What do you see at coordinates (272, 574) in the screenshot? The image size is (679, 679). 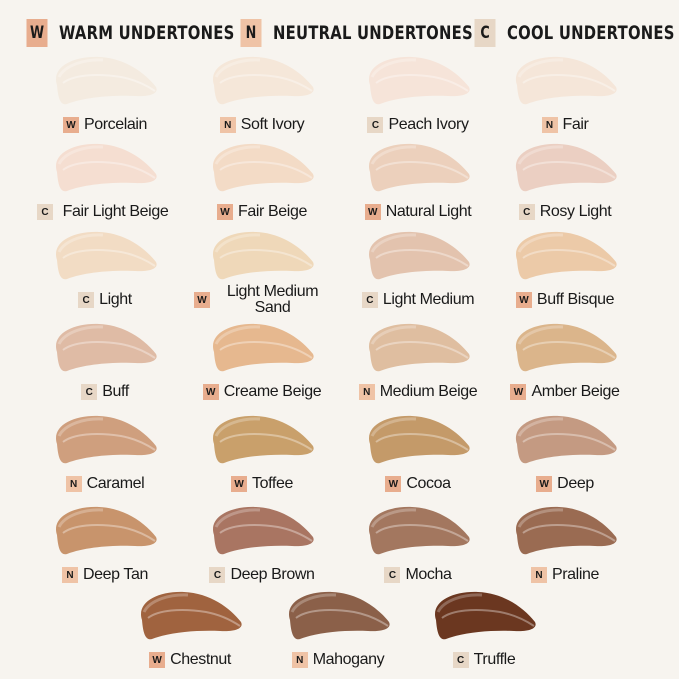 I see `shade-name: Deep Brown` at bounding box center [272, 574].